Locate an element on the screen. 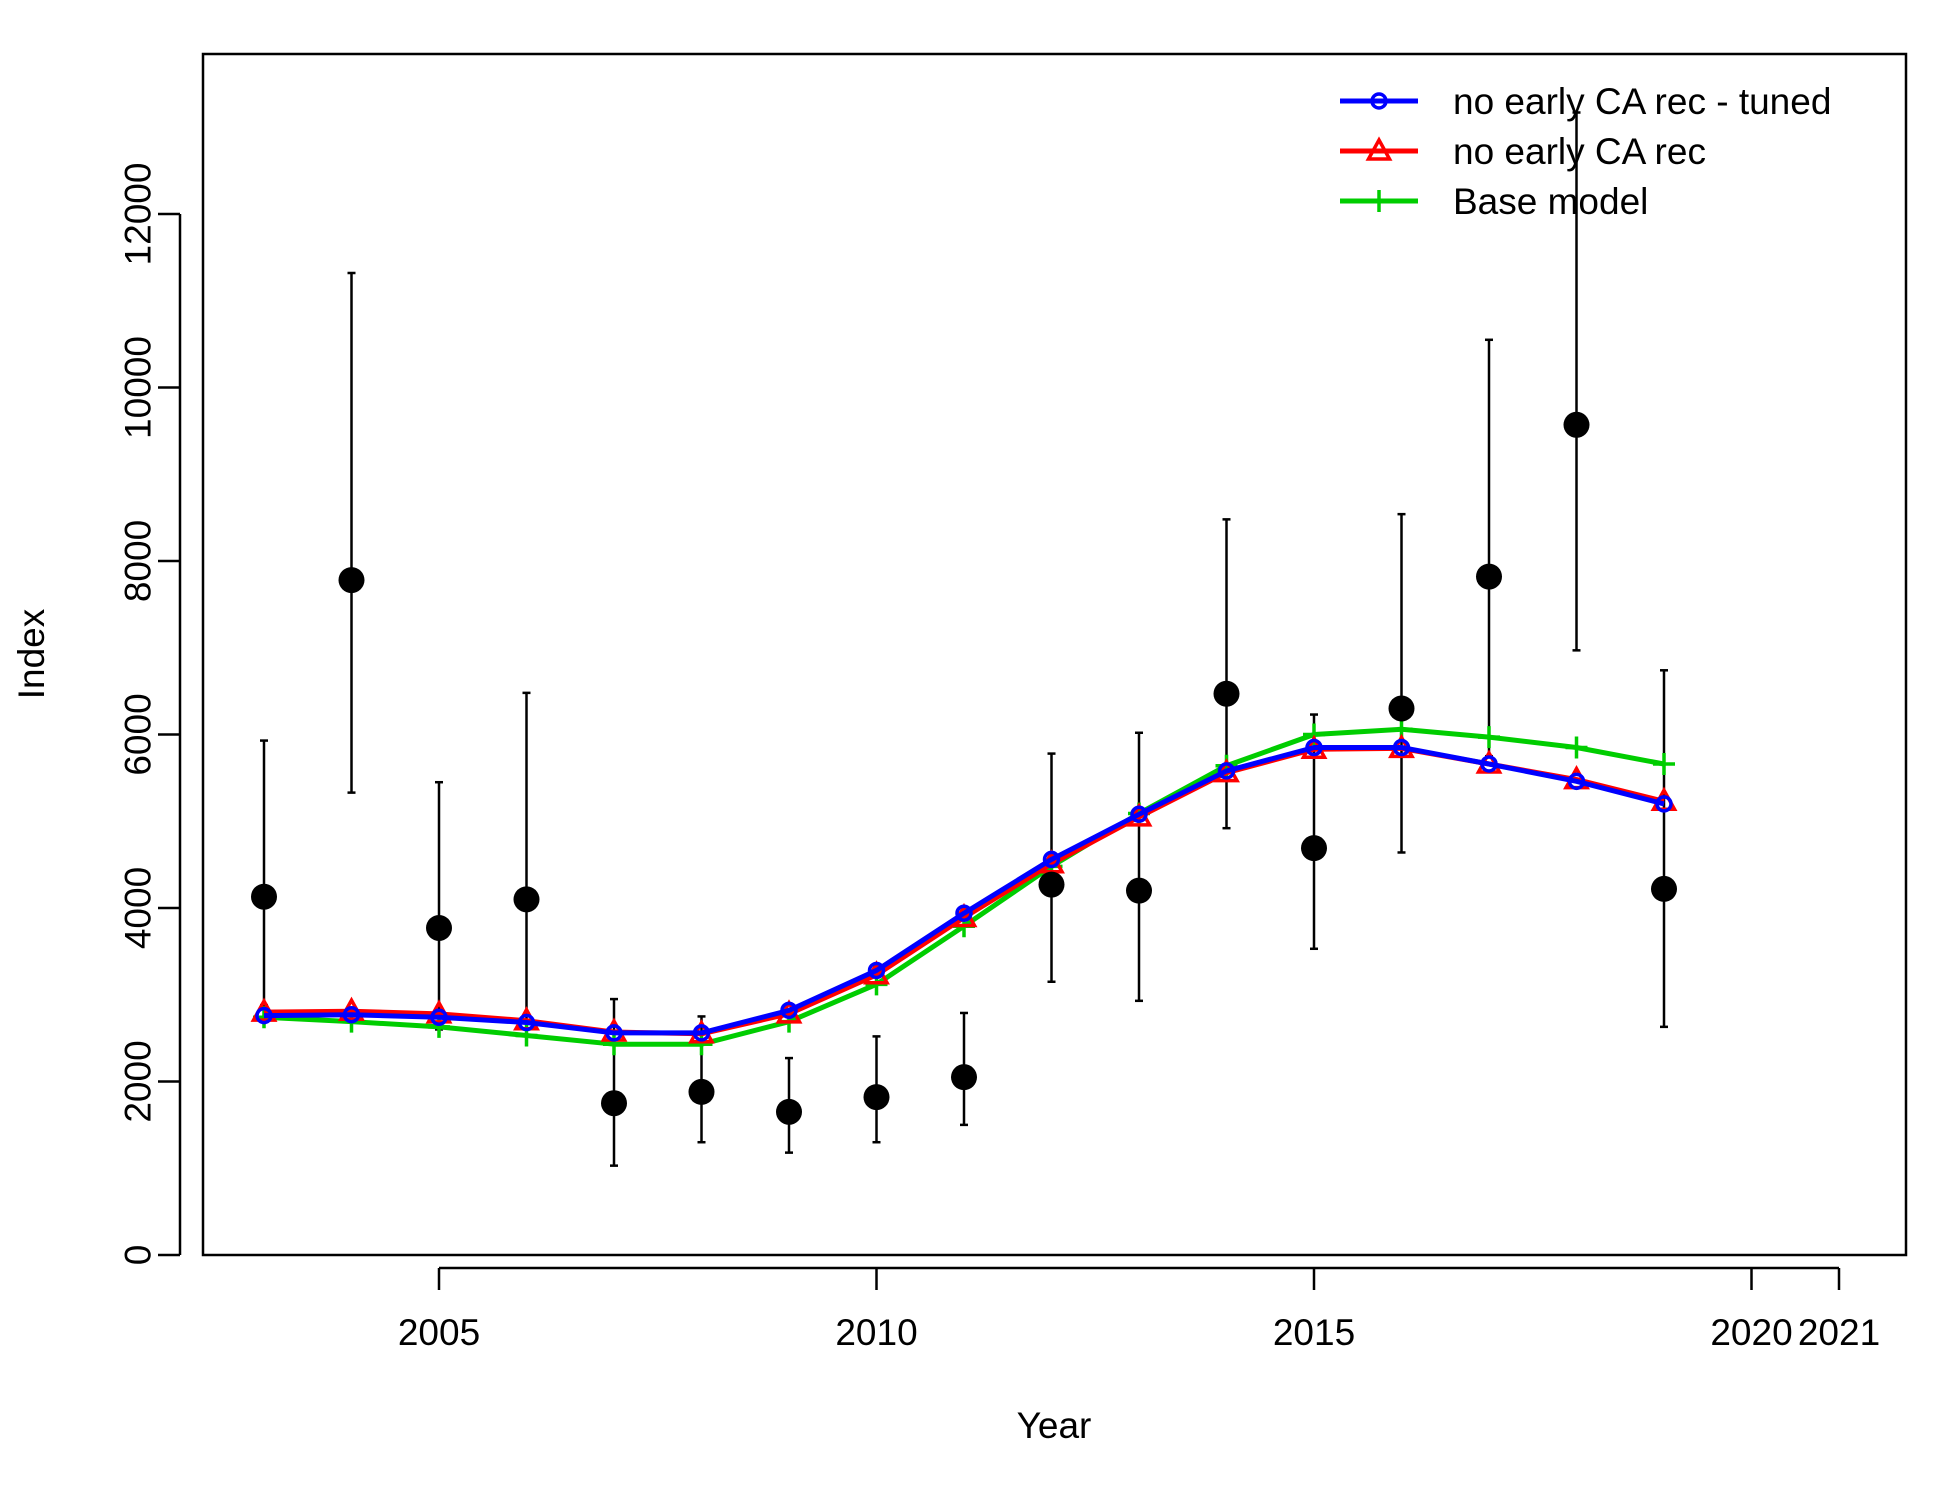  legend-marker-plus is located at coordinates (1379, 201).